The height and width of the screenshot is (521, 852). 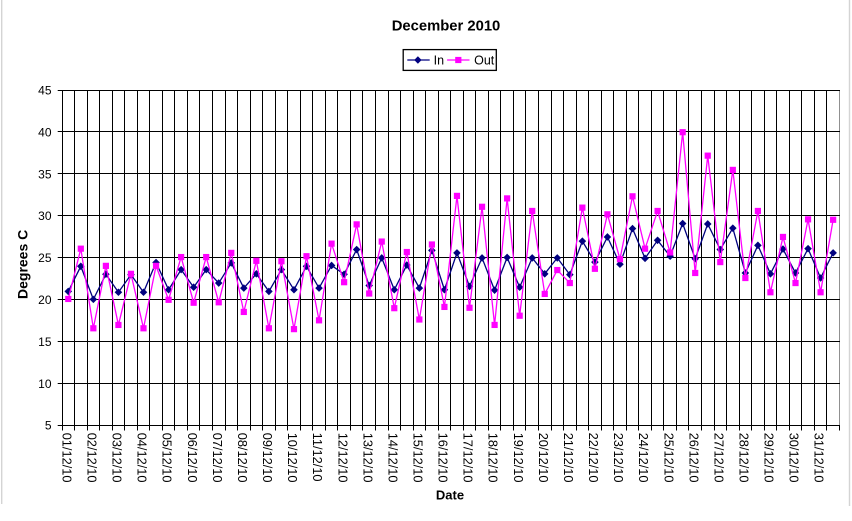 What do you see at coordinates (439, 60) in the screenshot?
I see `svg-text: In` at bounding box center [439, 60].